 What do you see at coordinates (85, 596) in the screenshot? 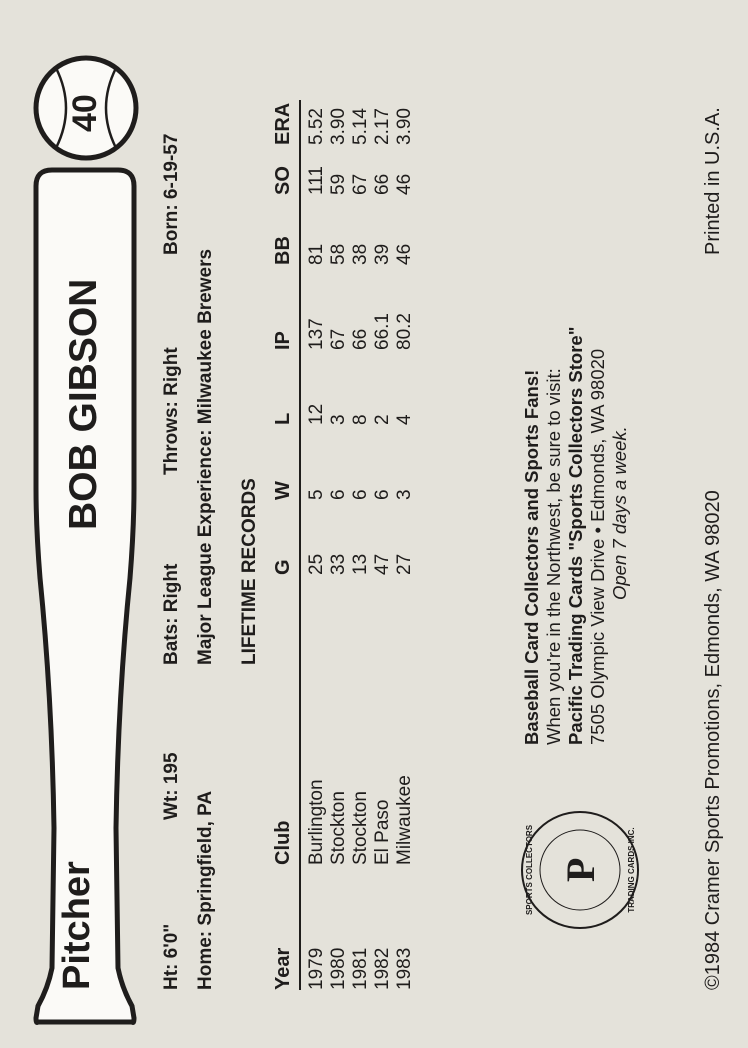
I see `bat-outline` at bounding box center [85, 596].